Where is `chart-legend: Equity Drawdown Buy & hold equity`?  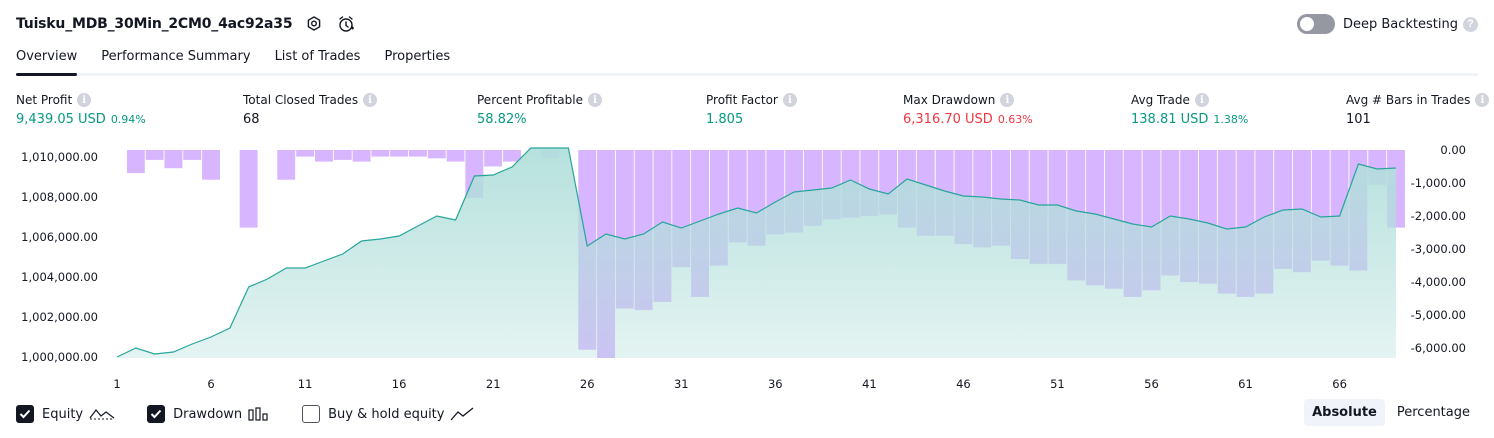 chart-legend: Equity Drawdown Buy & hold equity is located at coordinates (261, 414).